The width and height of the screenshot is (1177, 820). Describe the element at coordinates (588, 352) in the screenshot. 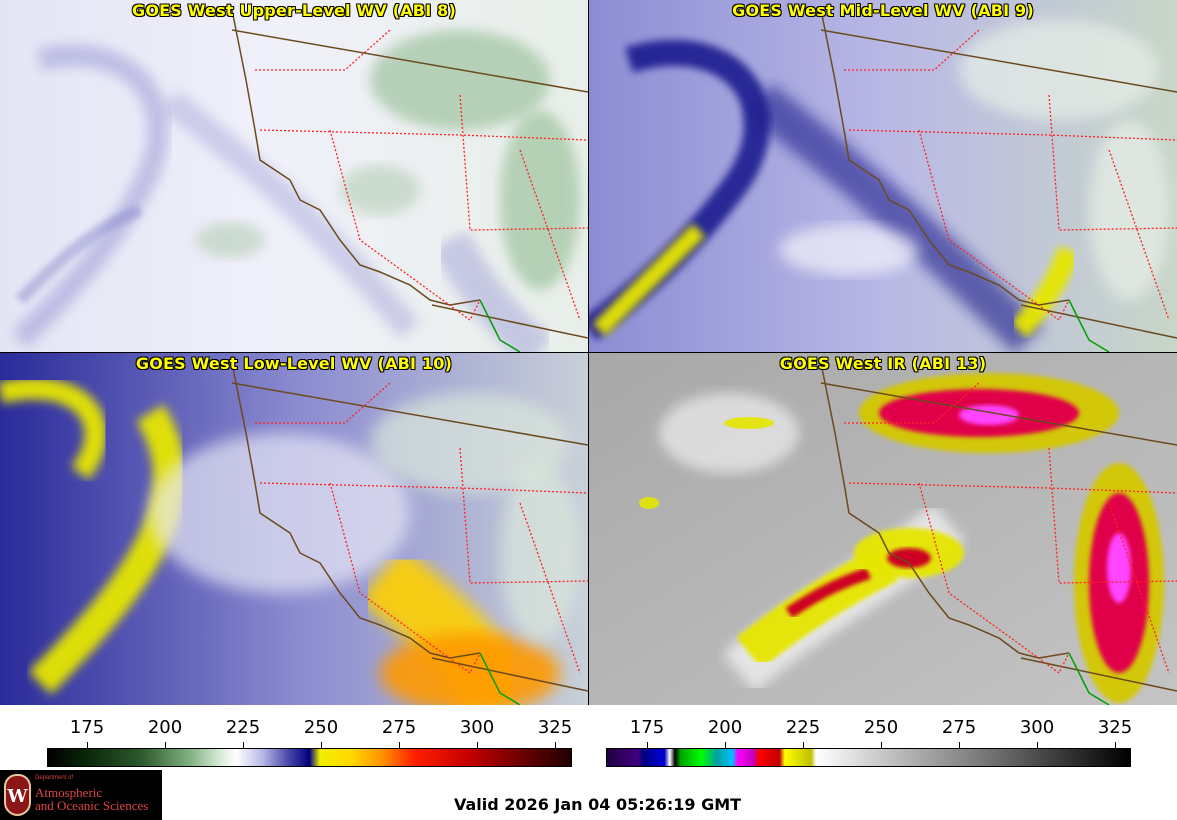

I see `horizontal-divider` at that location.